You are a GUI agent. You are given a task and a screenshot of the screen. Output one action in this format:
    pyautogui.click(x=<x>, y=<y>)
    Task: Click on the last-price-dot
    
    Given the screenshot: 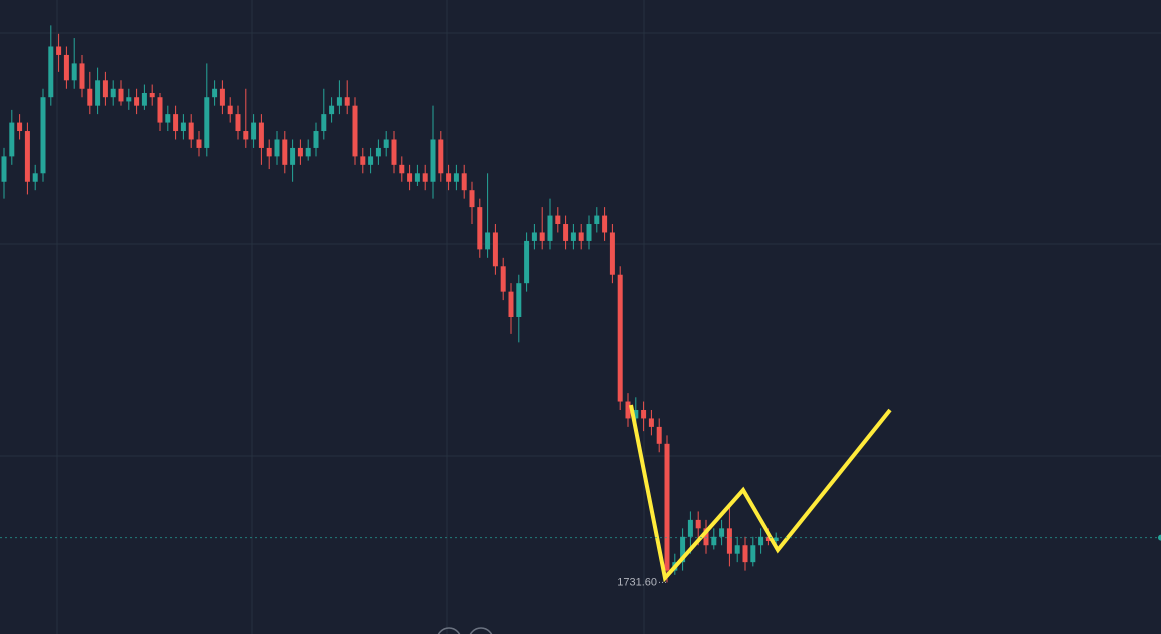 What is the action you would take?
    pyautogui.click(x=1159, y=537)
    